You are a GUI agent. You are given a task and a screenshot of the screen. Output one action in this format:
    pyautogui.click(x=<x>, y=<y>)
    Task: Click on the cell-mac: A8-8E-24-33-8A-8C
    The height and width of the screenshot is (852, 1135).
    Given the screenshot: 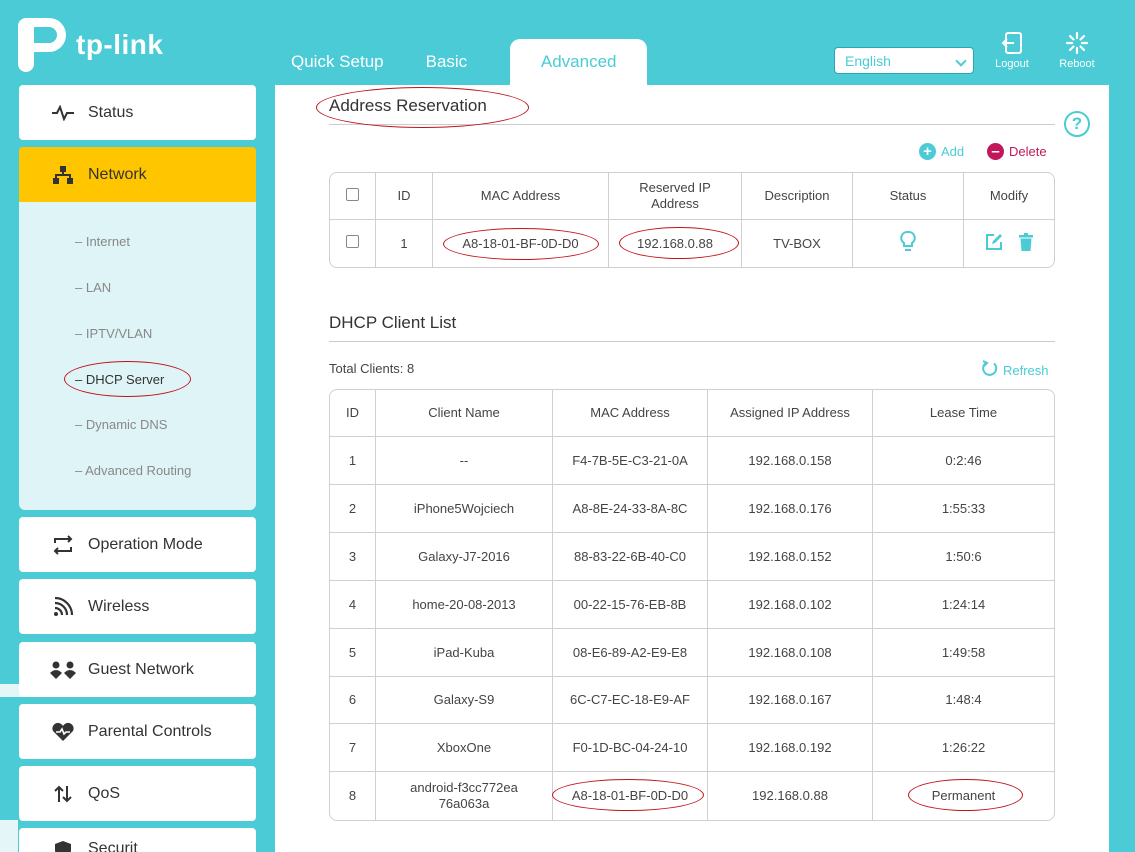 What is the action you would take?
    pyautogui.click(x=630, y=509)
    